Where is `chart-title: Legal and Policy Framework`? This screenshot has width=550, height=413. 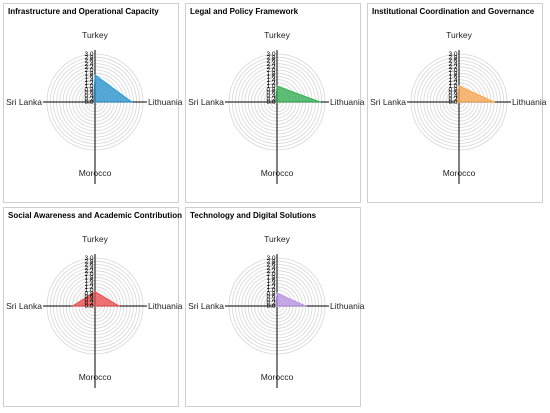
chart-title: Legal and Policy Framework is located at coordinates (244, 11).